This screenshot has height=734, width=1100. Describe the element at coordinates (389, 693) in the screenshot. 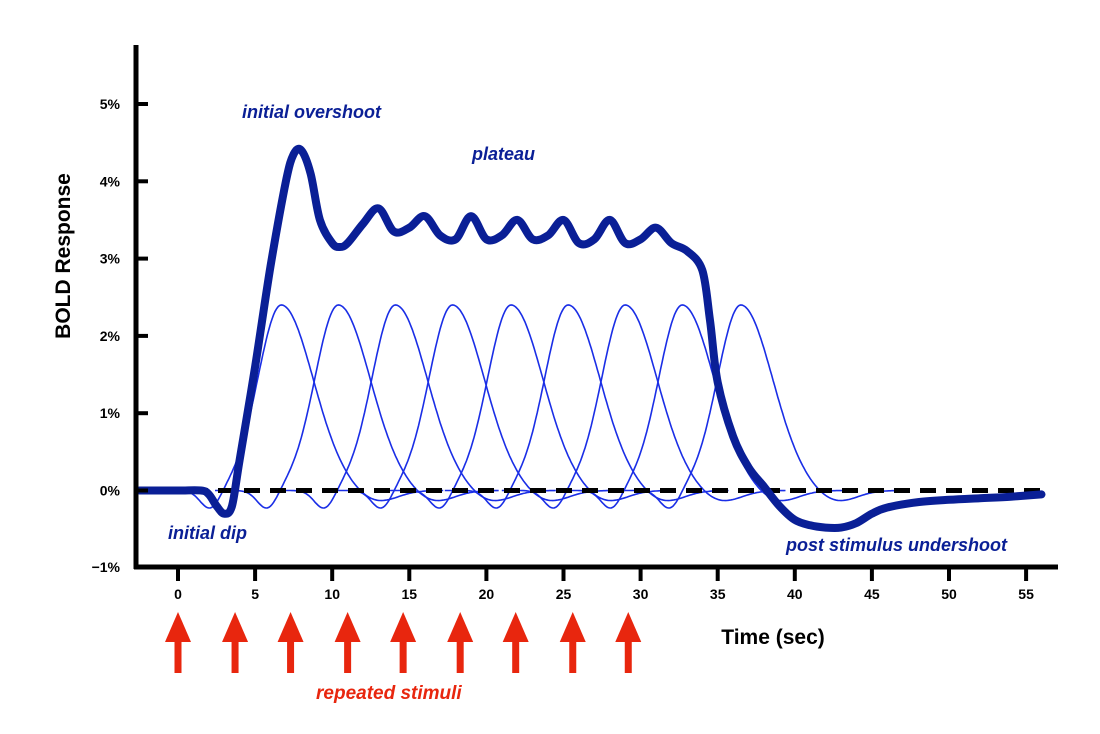

I see `annotation-repeated-stimuli: repeated stimuli` at that location.